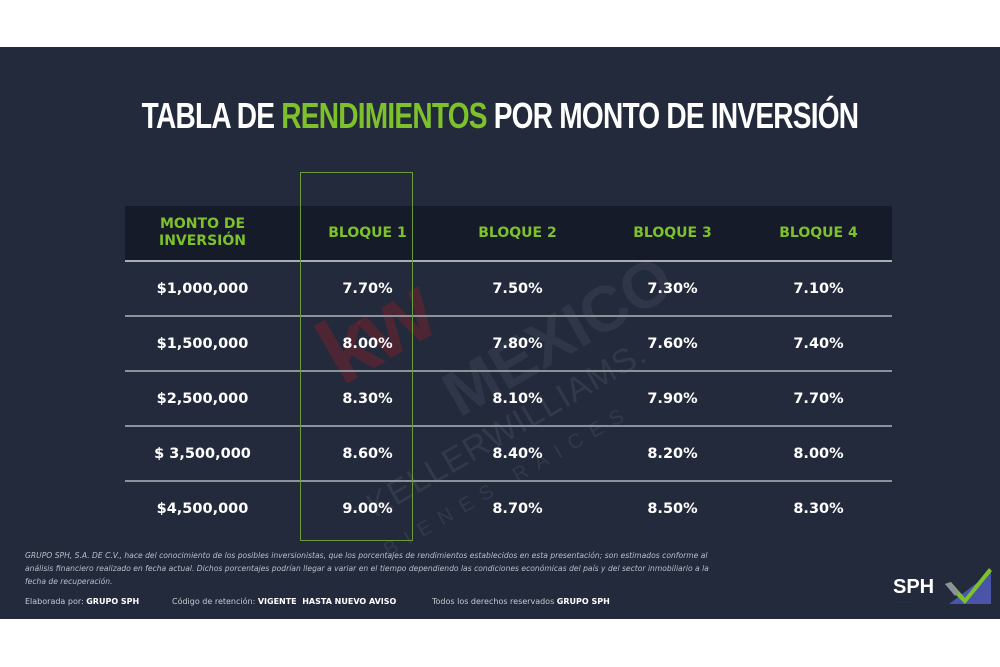 Image resolution: width=1000 pixels, height=667 pixels. What do you see at coordinates (517, 232) in the screenshot?
I see `header-bloque-2: BLOQUE 2` at bounding box center [517, 232].